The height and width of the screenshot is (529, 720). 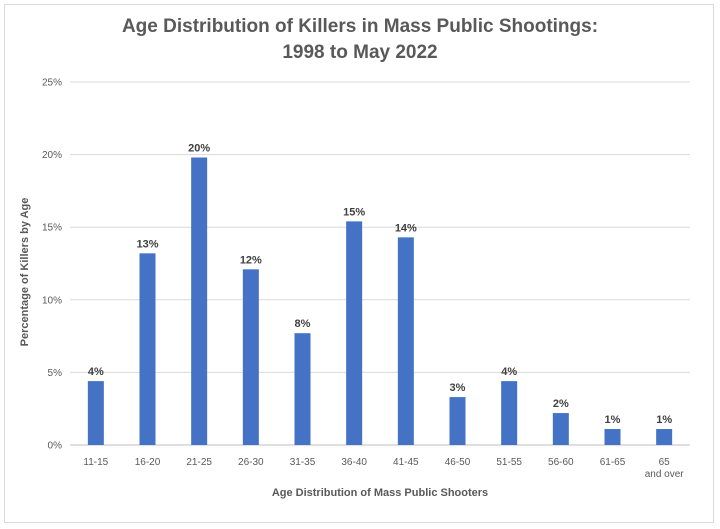 I want to click on x-tick-label: and over, so click(x=665, y=474).